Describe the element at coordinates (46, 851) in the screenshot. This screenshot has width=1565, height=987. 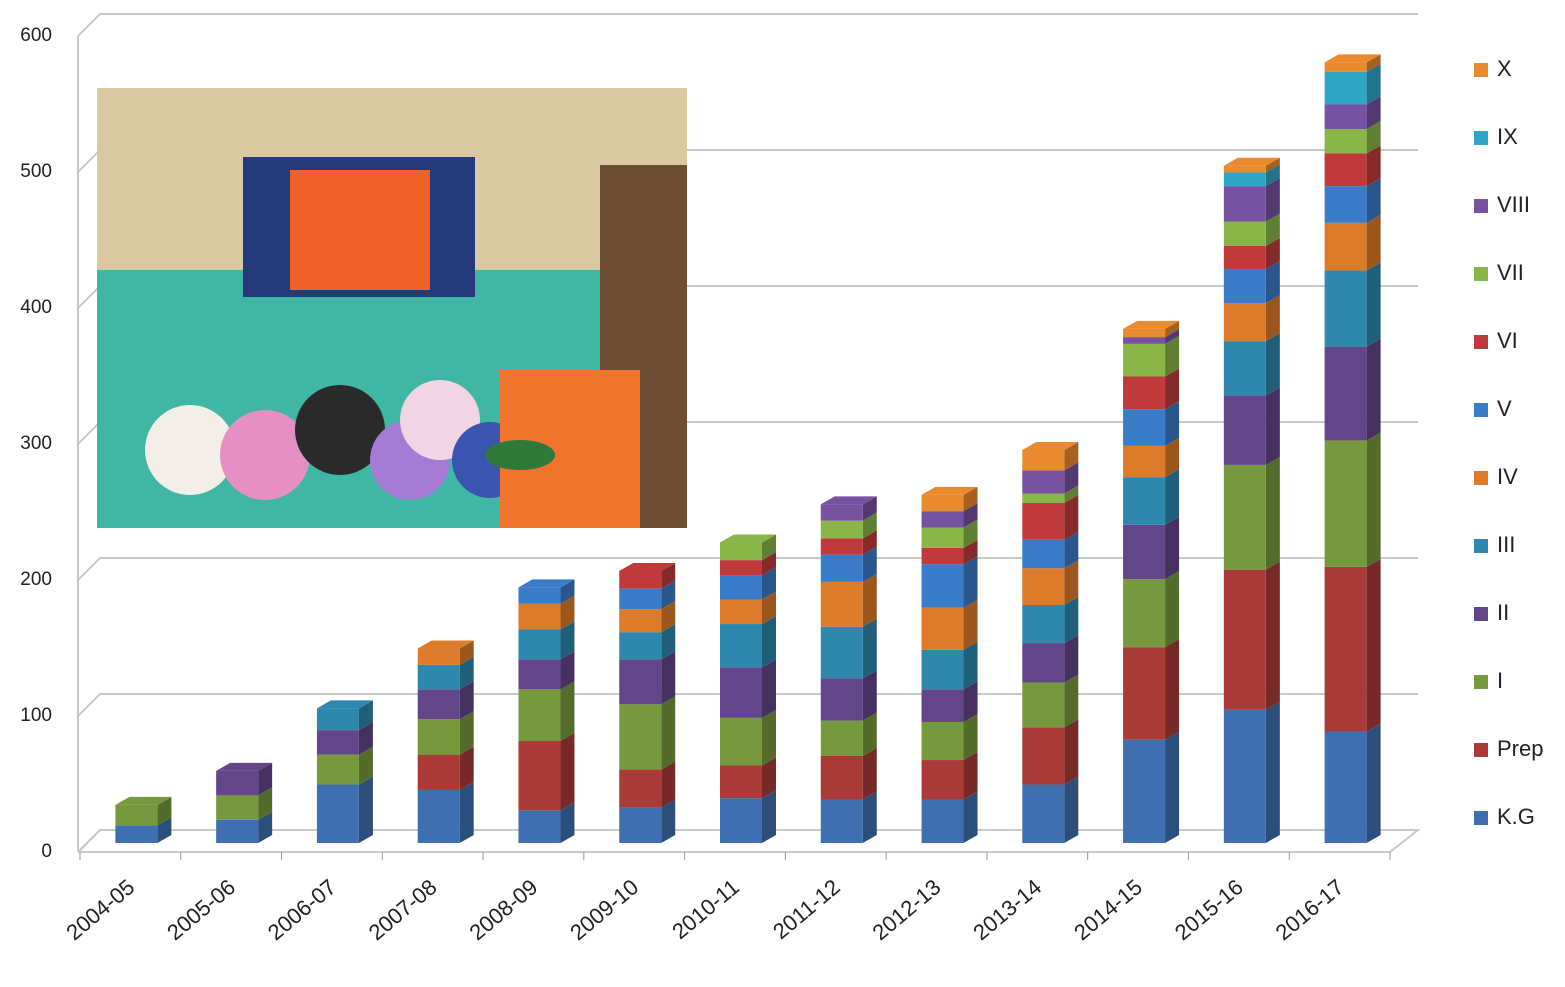
I see `y-tick-label: 0` at that location.